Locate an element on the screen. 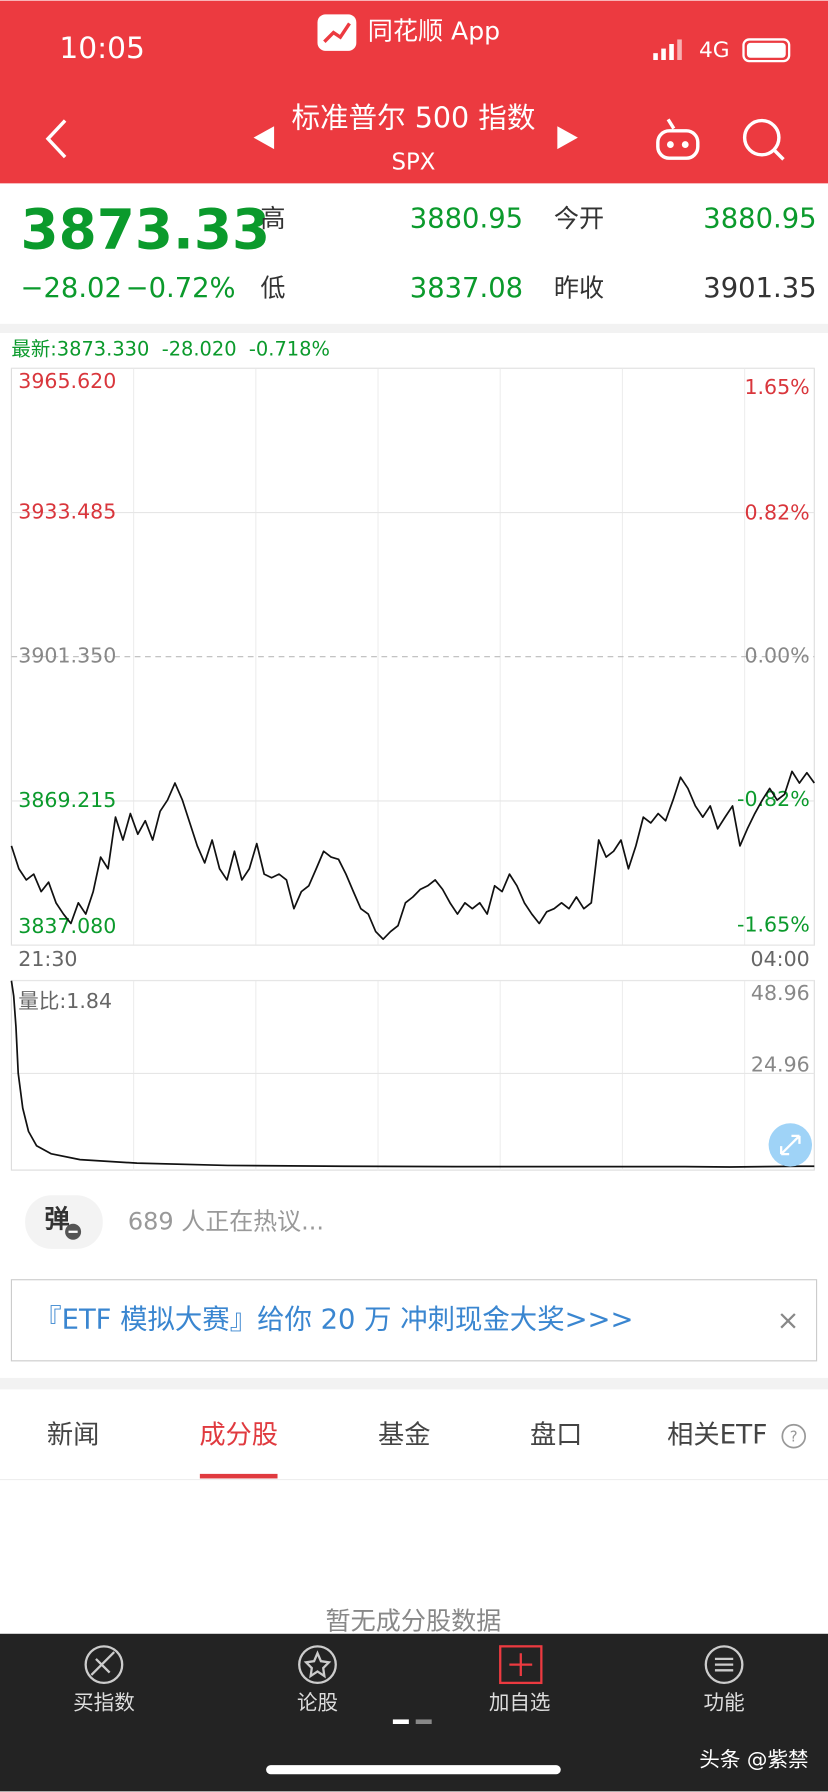 This screenshot has width=828, height=1792. banner-close is located at coordinates (788, 1321).